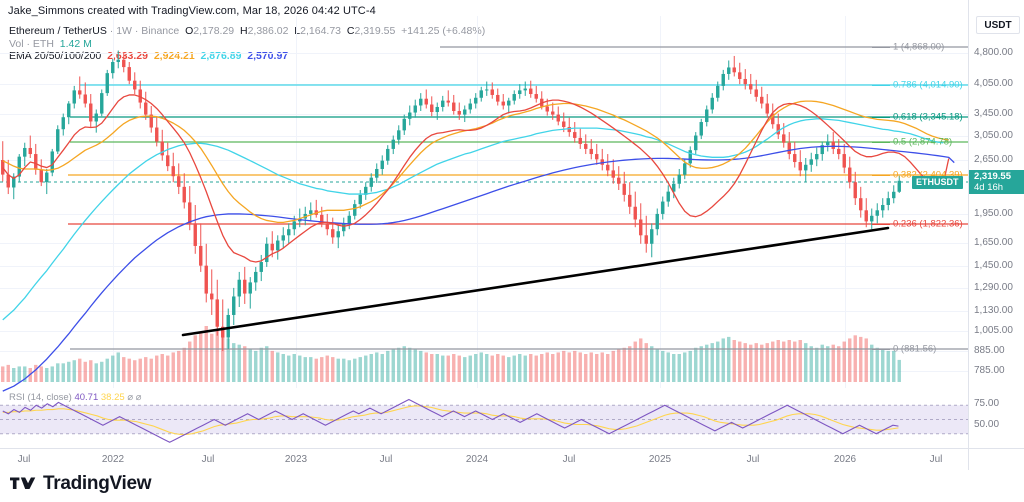 The height and width of the screenshot is (502, 1024). I want to click on legend-volume-row: Vol · ETH 1.42 M, so click(247, 44).